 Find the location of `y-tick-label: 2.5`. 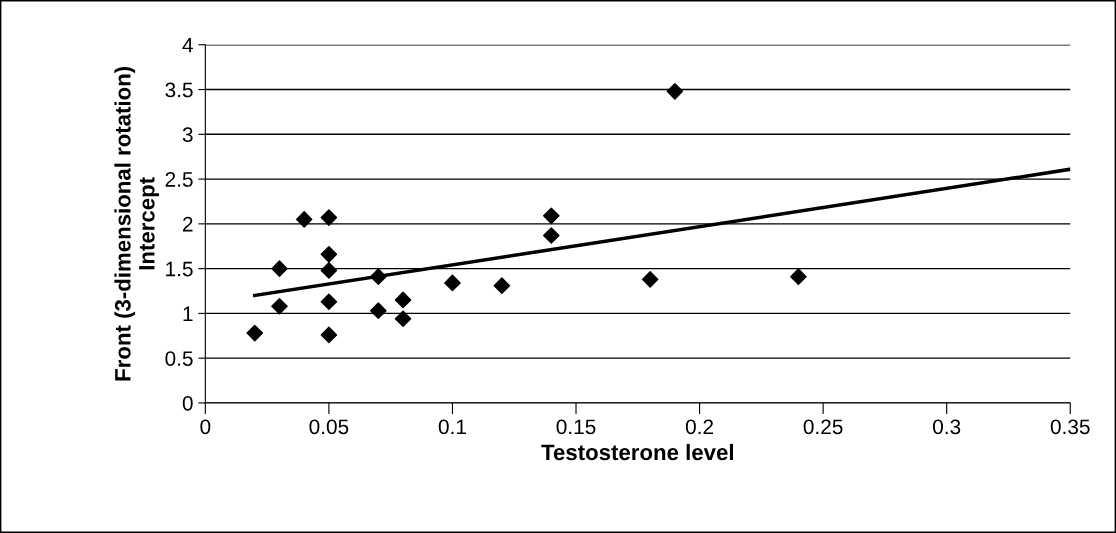

y-tick-label: 2.5 is located at coordinates (179, 179).